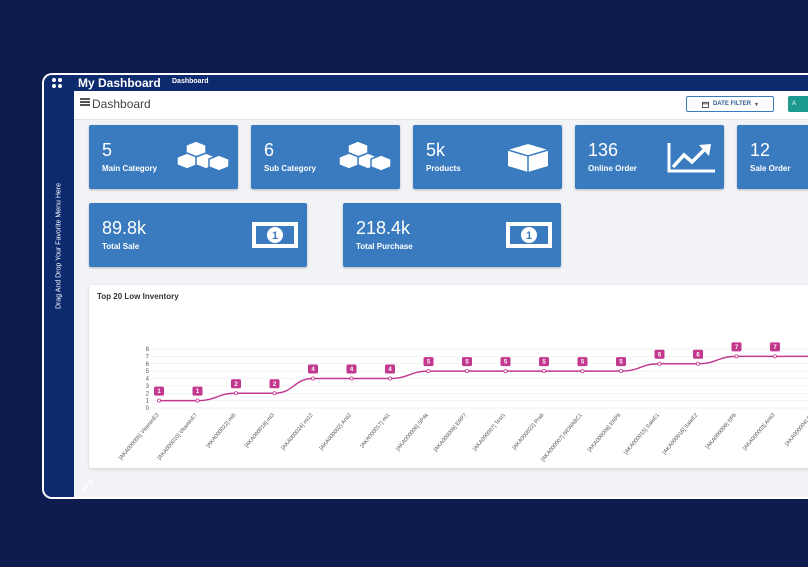 The image size is (808, 567). I want to click on sale-order-card: 12 Sale Order, so click(772, 157).